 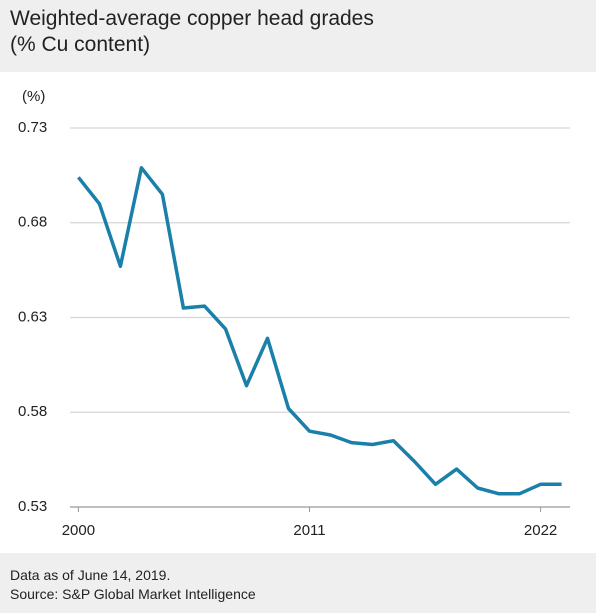 What do you see at coordinates (90, 575) in the screenshot?
I see `note: Data as of June 14, 2019.` at bounding box center [90, 575].